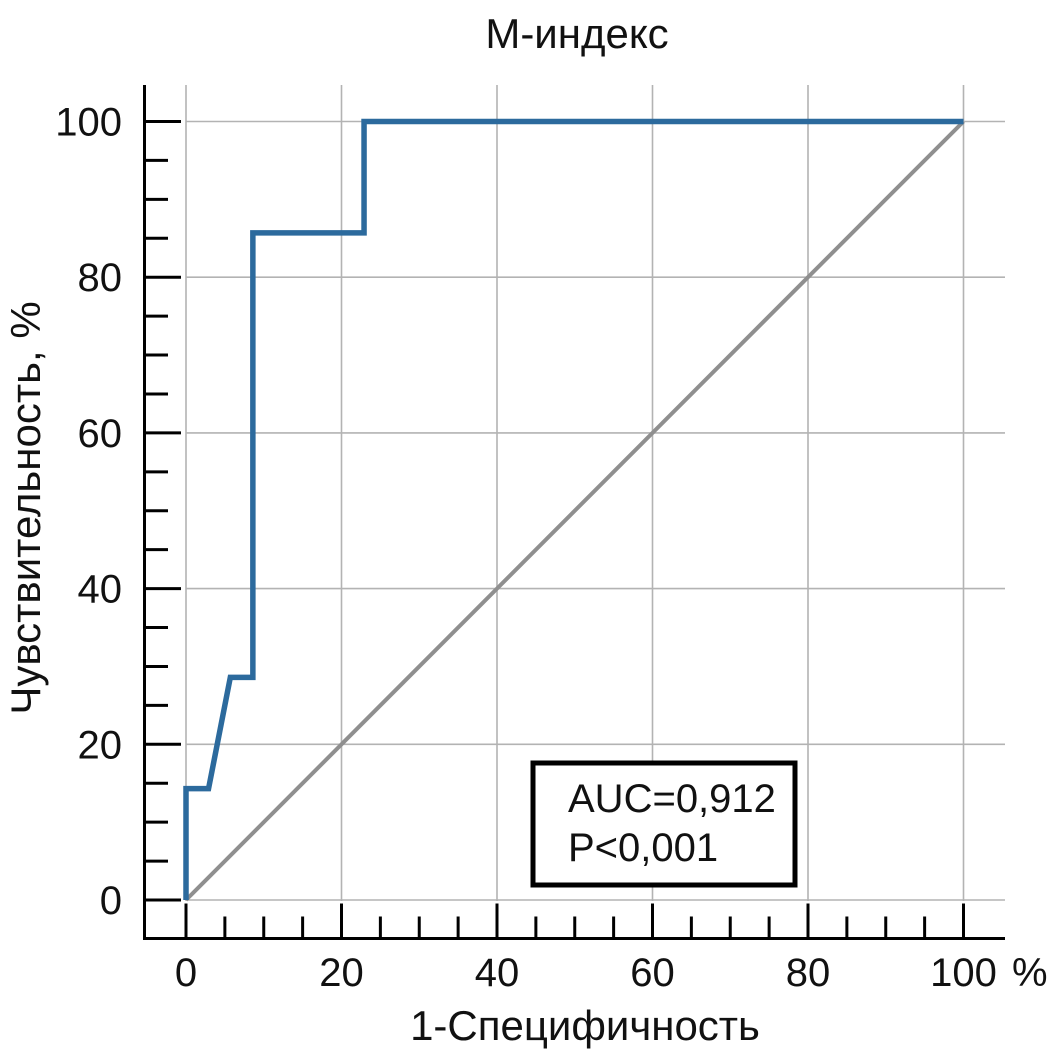  Describe the element at coordinates (497, 973) in the screenshot. I see `x-tick-label: 40` at that location.